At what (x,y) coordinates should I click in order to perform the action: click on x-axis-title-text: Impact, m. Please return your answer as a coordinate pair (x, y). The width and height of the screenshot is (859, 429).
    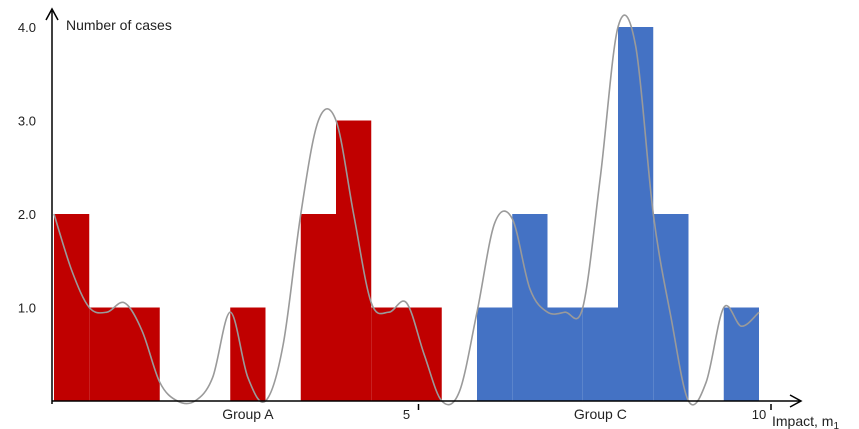
    Looking at the image, I should click on (802, 421).